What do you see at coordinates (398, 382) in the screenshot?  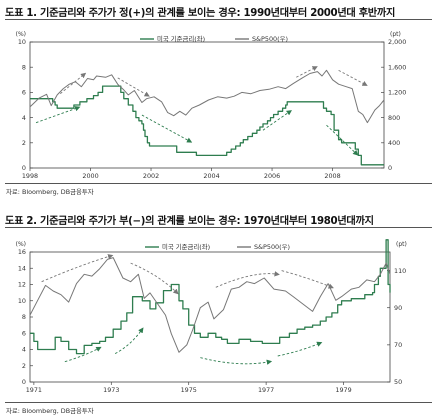 I see `right-tick-label: 50` at bounding box center [398, 382].